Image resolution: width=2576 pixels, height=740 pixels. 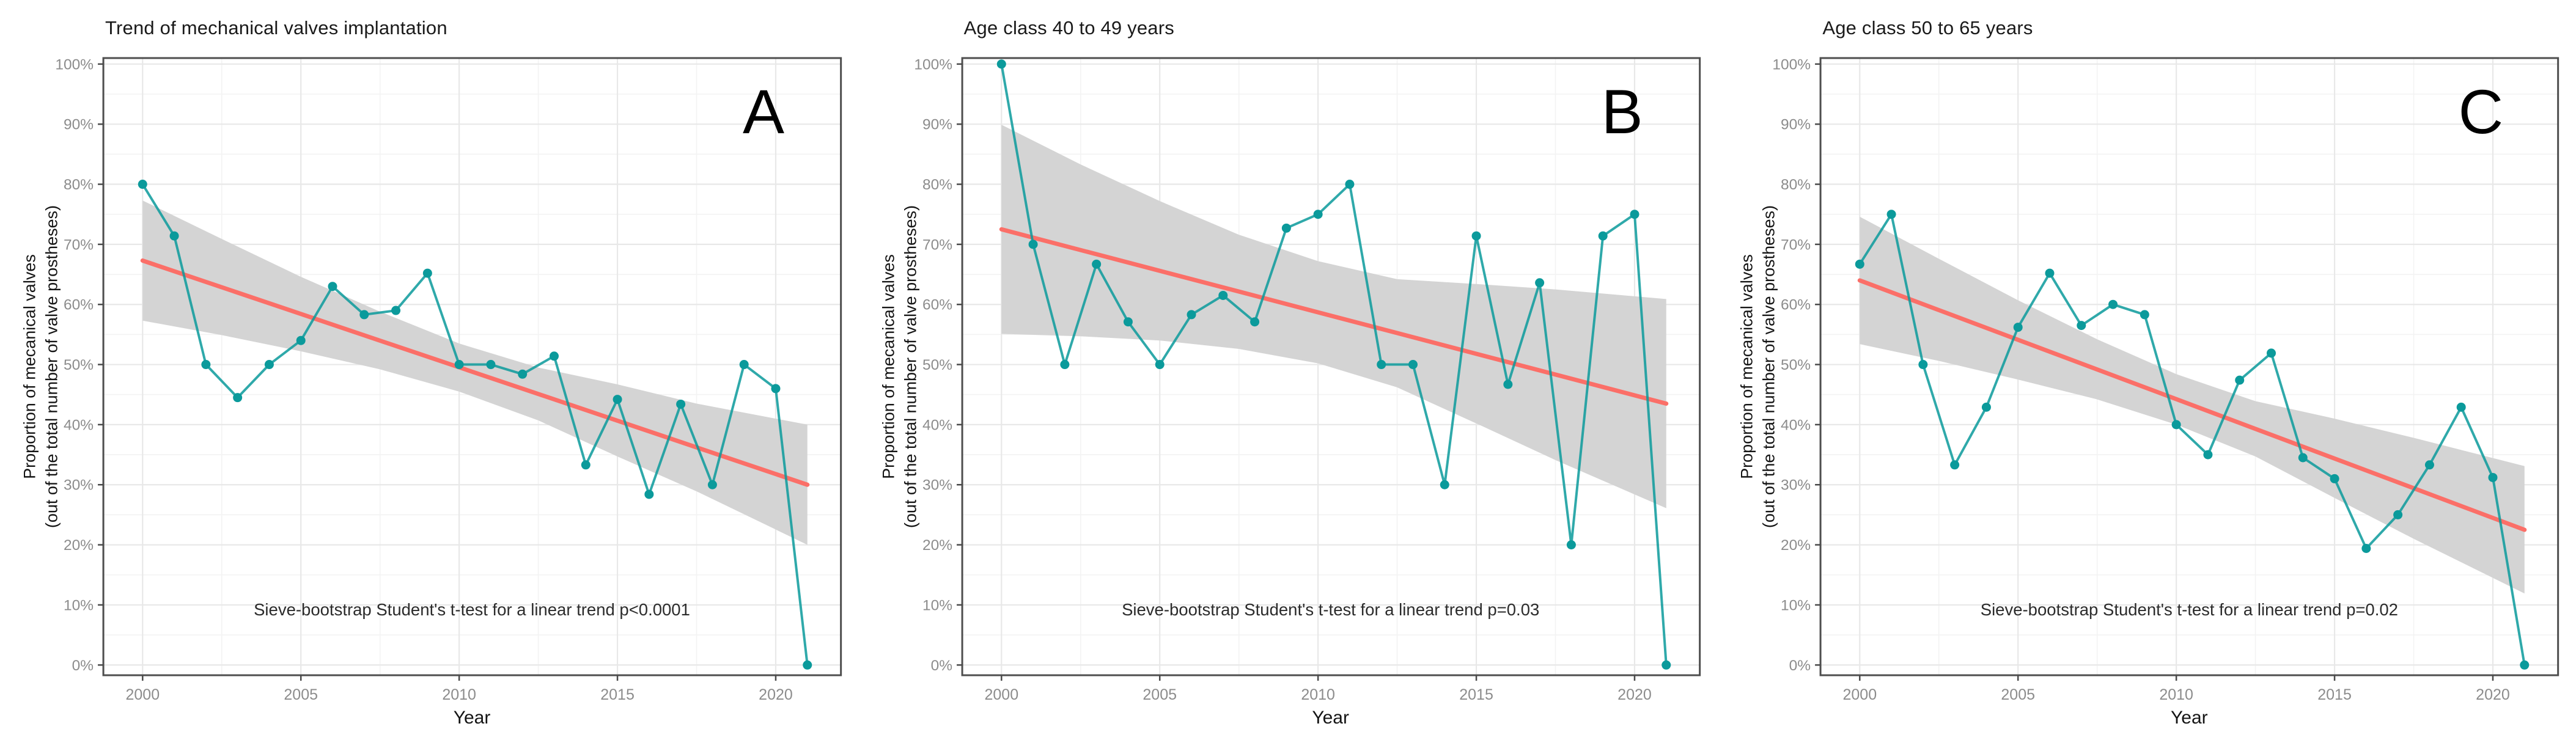 What do you see at coordinates (1068, 27) in the screenshot?
I see `chart-title: Age class 40 to 49 years` at bounding box center [1068, 27].